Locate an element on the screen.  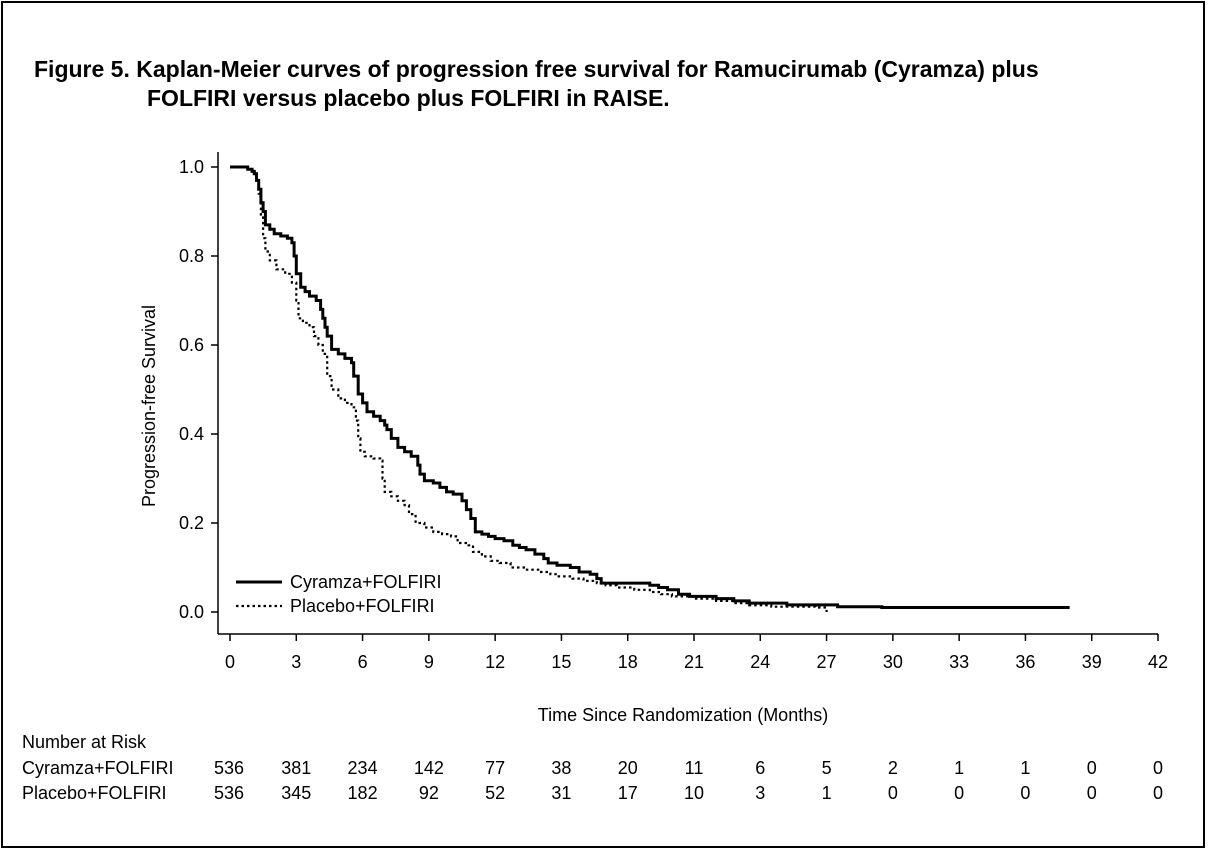
x-axis-label: Time Since Randomization (Months) is located at coordinates (683, 715).